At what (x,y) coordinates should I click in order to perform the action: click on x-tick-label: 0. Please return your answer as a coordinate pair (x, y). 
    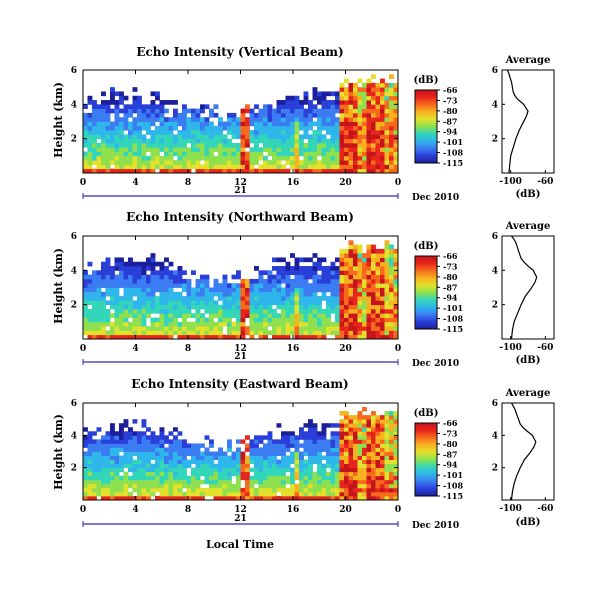
    Looking at the image, I should click on (83, 510).